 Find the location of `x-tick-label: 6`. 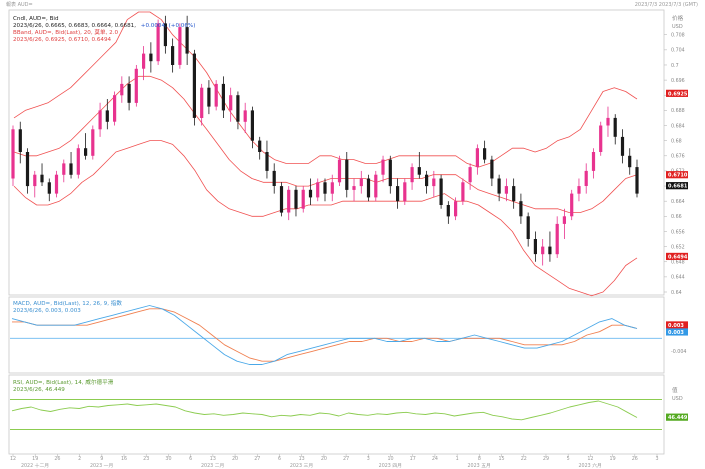

x-tick-label: 6 is located at coordinates (279, 459).